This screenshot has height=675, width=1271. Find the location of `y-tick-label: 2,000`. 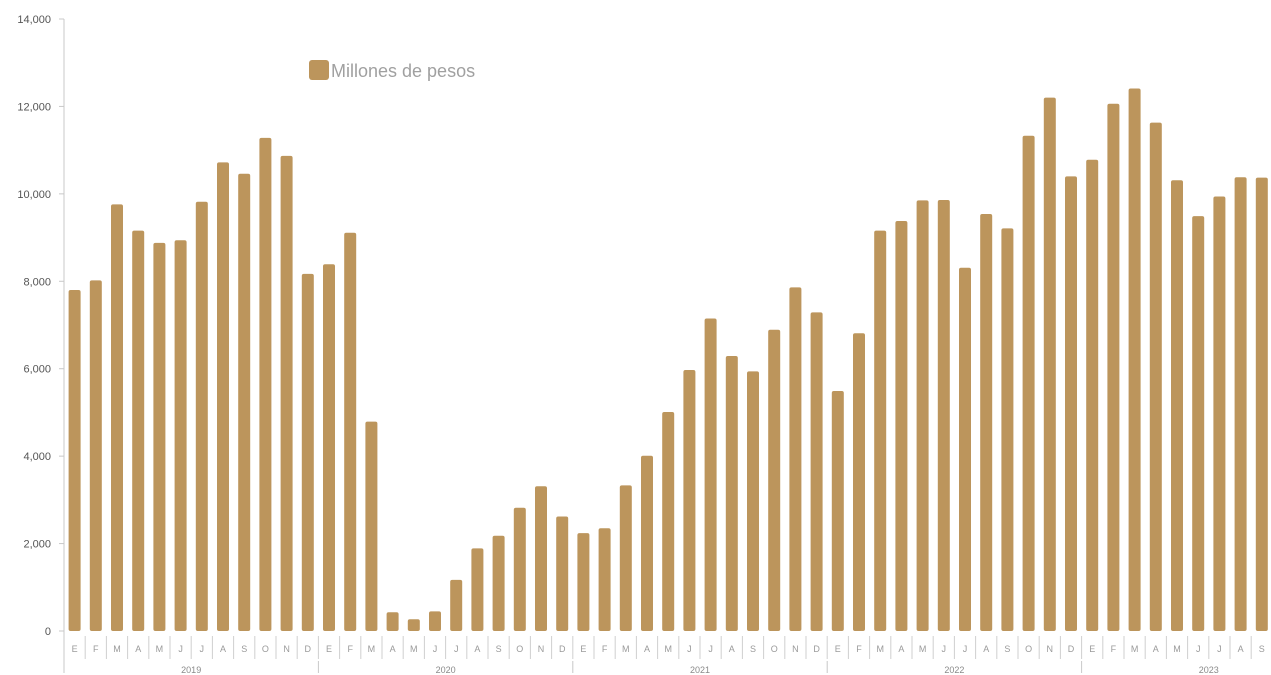

y-tick-label: 2,000 is located at coordinates (37, 545).